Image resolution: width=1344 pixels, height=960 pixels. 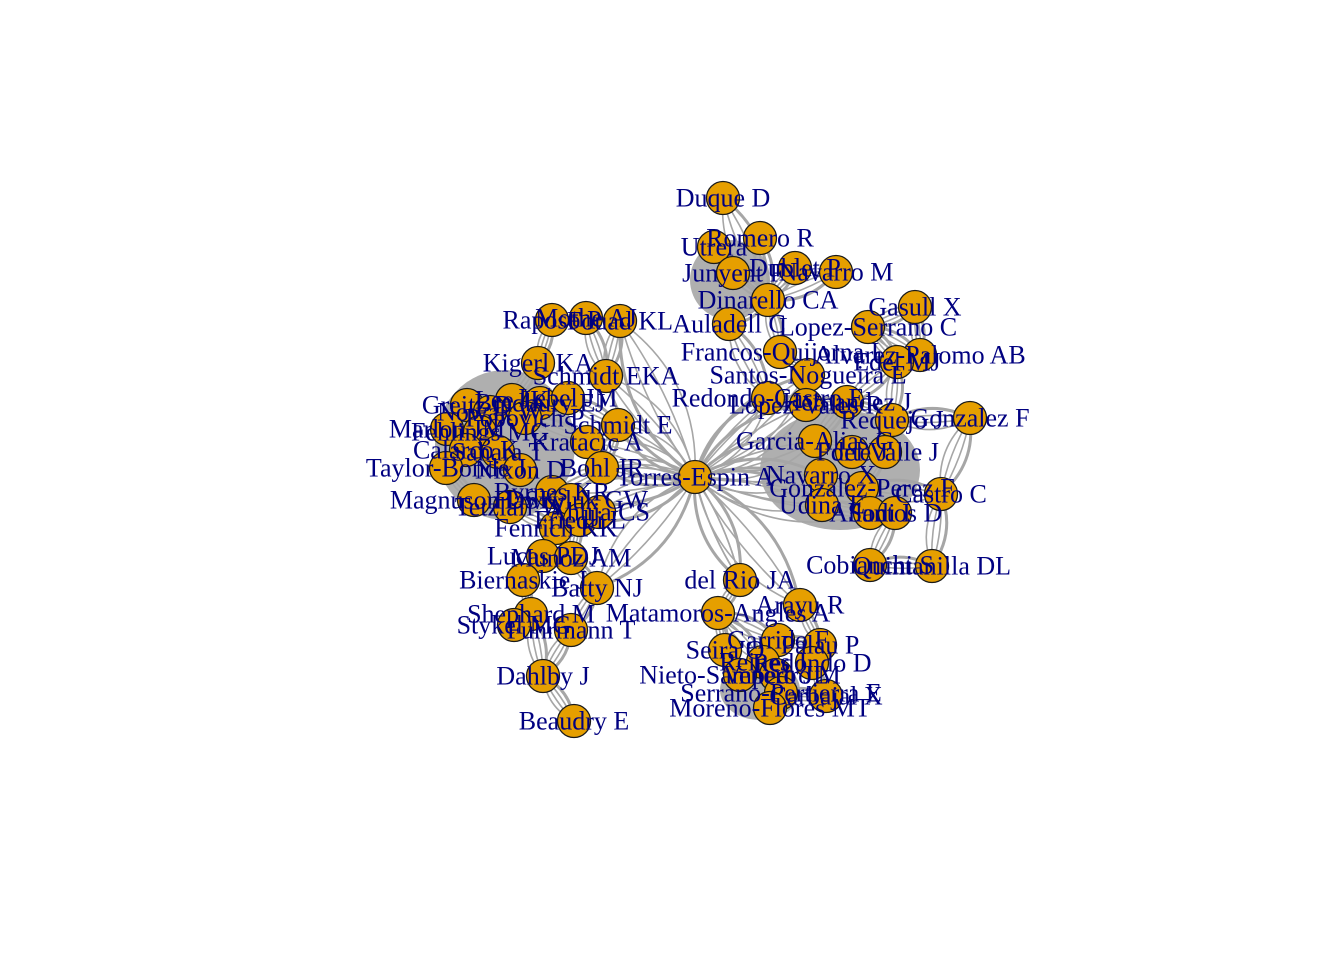 I want to click on node-label: Moreno-Flores MT, so click(x=770, y=708).